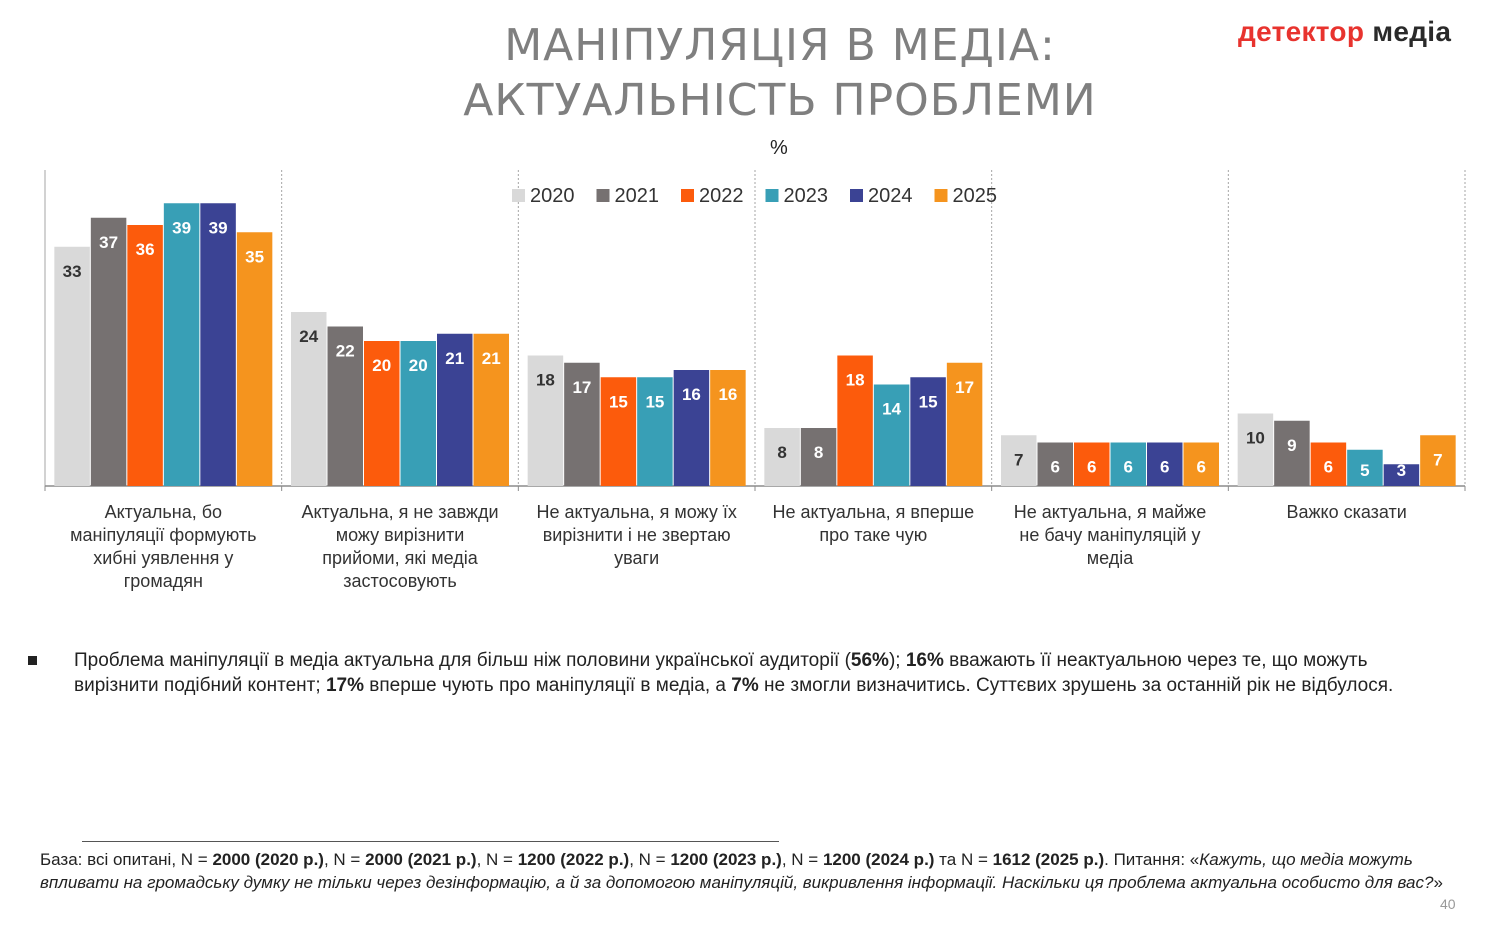  What do you see at coordinates (399, 512) in the screenshot?
I see `category-label: Актуальна, я не завжди` at bounding box center [399, 512].